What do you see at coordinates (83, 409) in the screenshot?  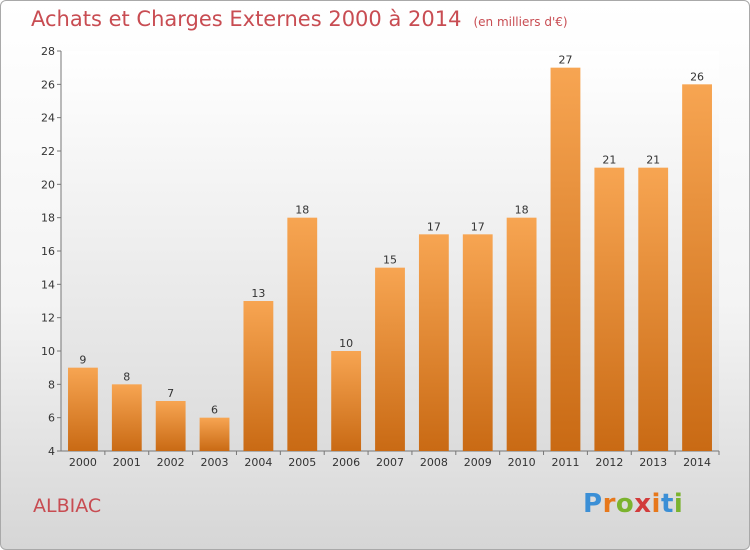 I see `bar-2000` at bounding box center [83, 409].